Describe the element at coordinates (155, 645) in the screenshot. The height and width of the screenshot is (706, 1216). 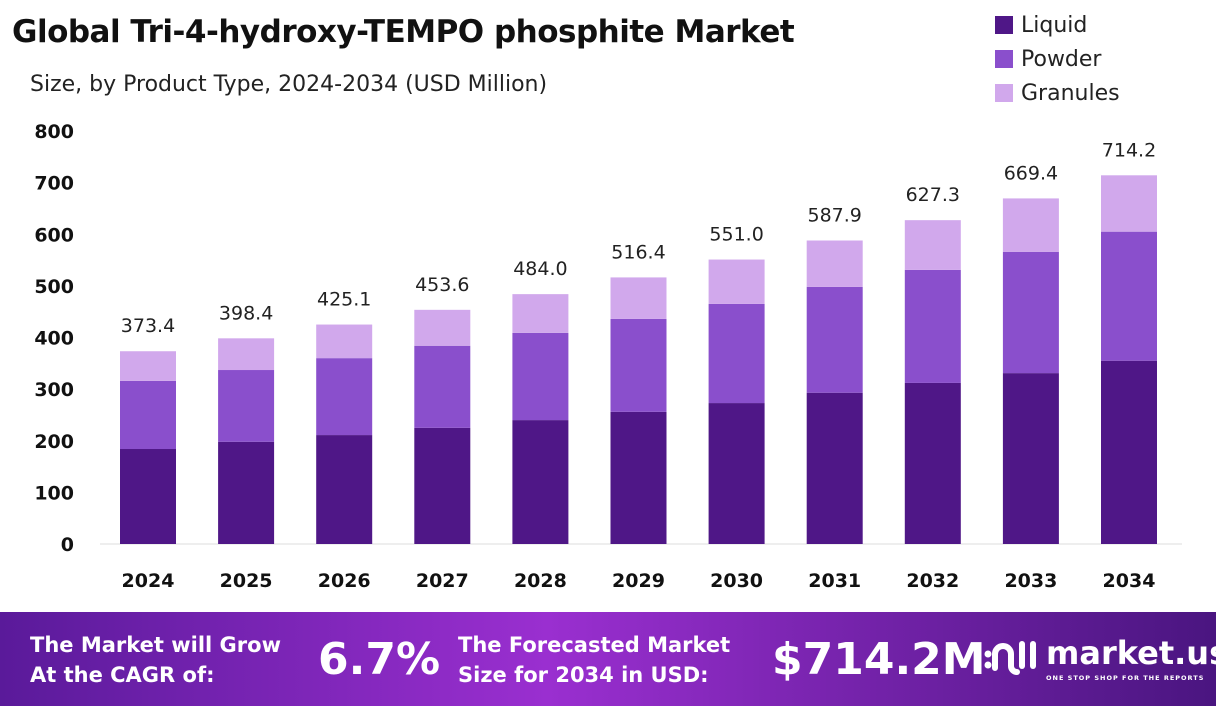
I see `cagr-label-line1: The Market will Grow` at that location.